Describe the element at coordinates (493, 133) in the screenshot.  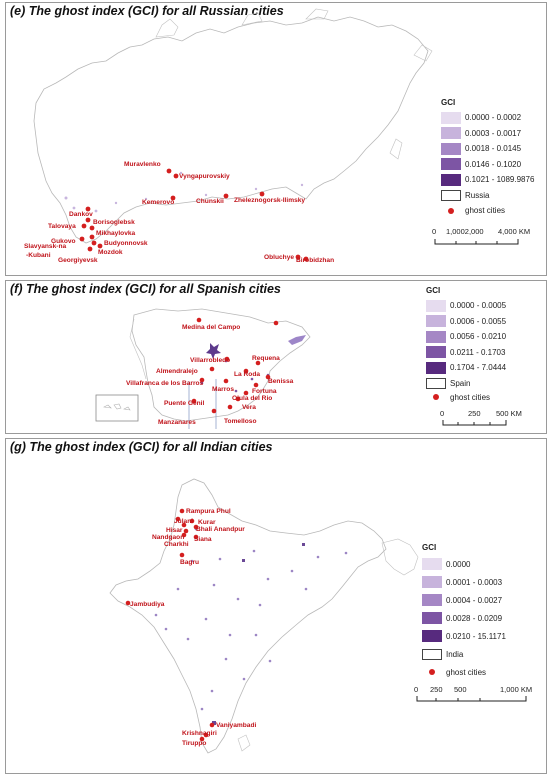
I see `legend-class-label: 0.0003 - 0.0017` at that location.